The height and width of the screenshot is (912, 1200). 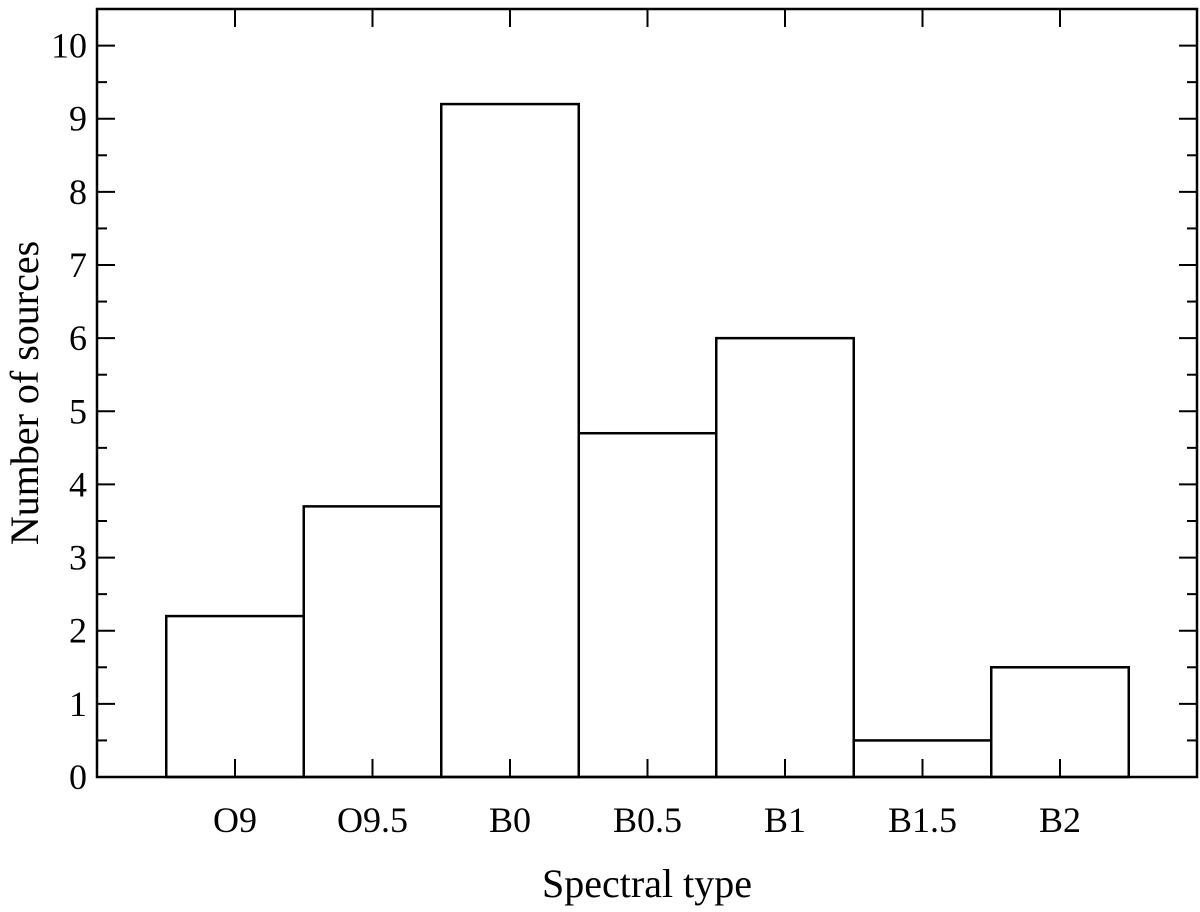 What do you see at coordinates (647, 883) in the screenshot?
I see `x-axis-title: Spectral type` at bounding box center [647, 883].